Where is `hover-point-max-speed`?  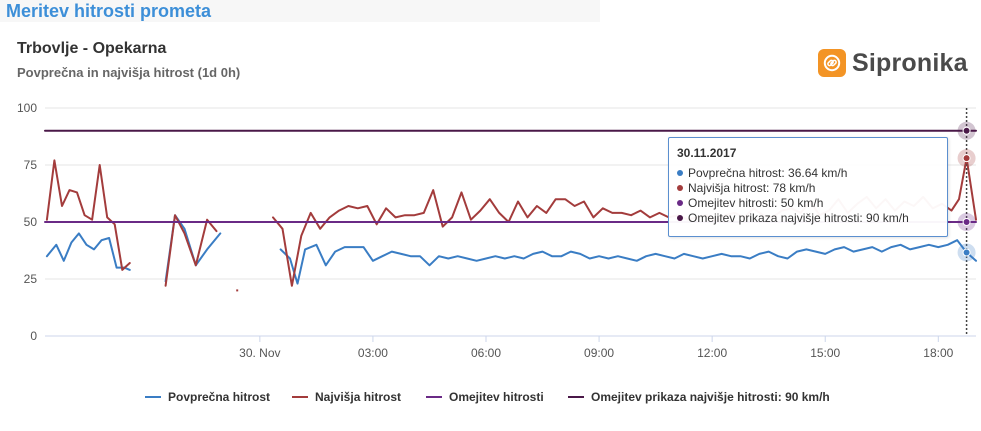 hover-point-max-speed is located at coordinates (966, 158).